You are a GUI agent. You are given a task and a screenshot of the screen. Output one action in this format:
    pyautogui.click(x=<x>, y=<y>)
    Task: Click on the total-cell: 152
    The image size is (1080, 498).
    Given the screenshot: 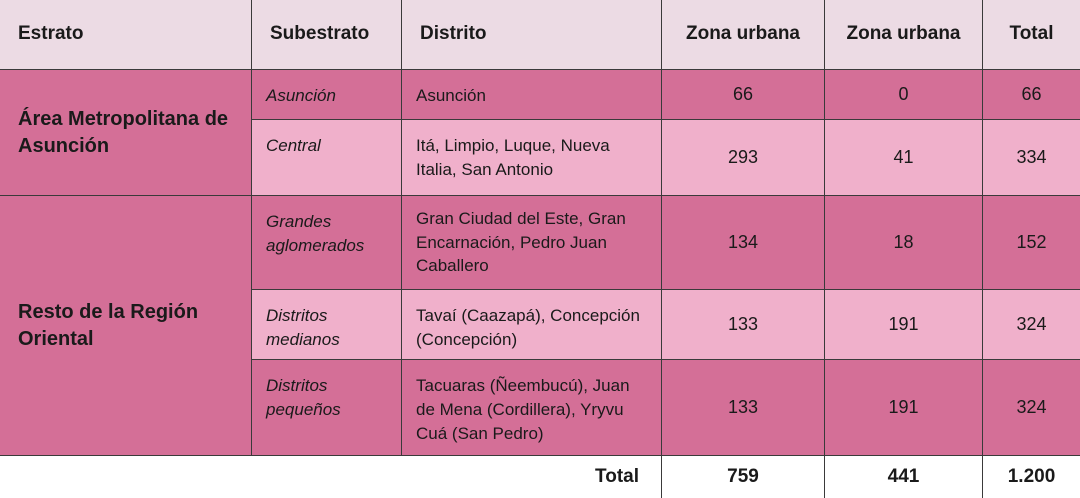 What is the action you would take?
    pyautogui.click(x=1031, y=243)
    